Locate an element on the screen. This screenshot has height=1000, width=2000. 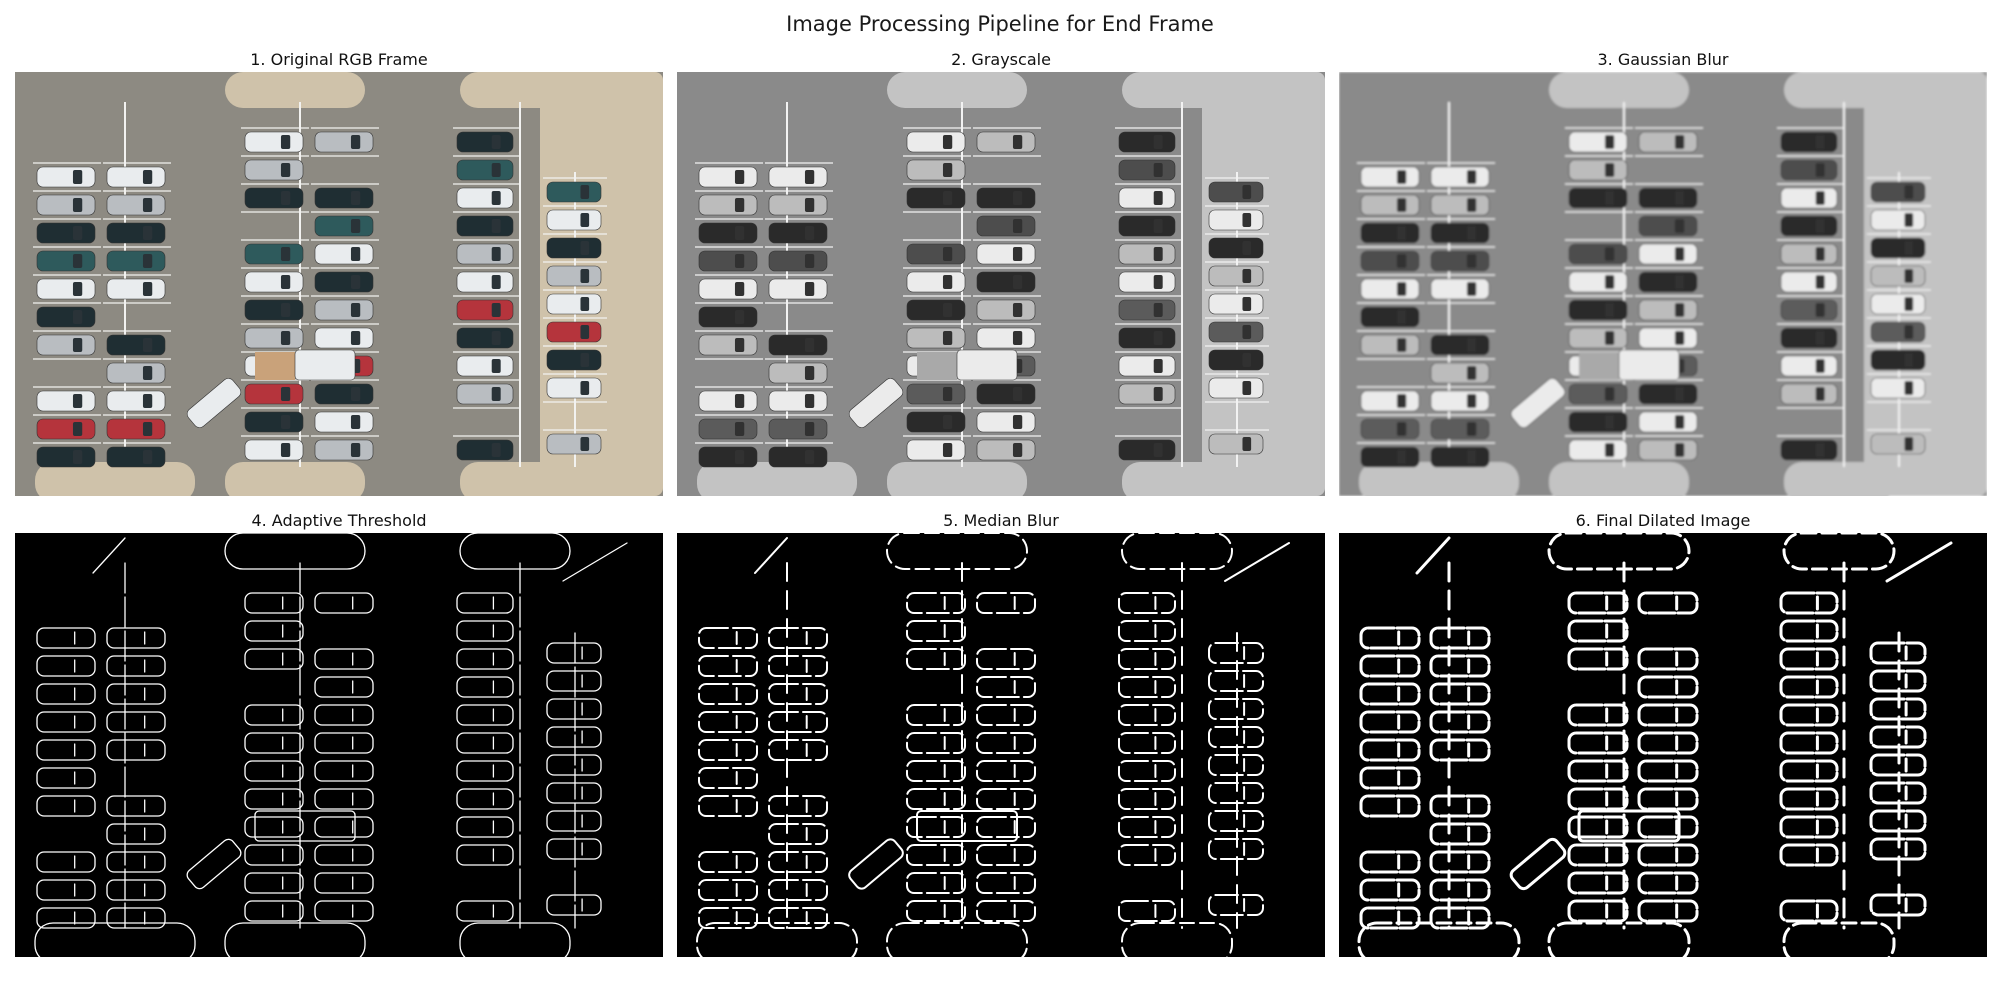
truck-bed is located at coordinates (937, 366).